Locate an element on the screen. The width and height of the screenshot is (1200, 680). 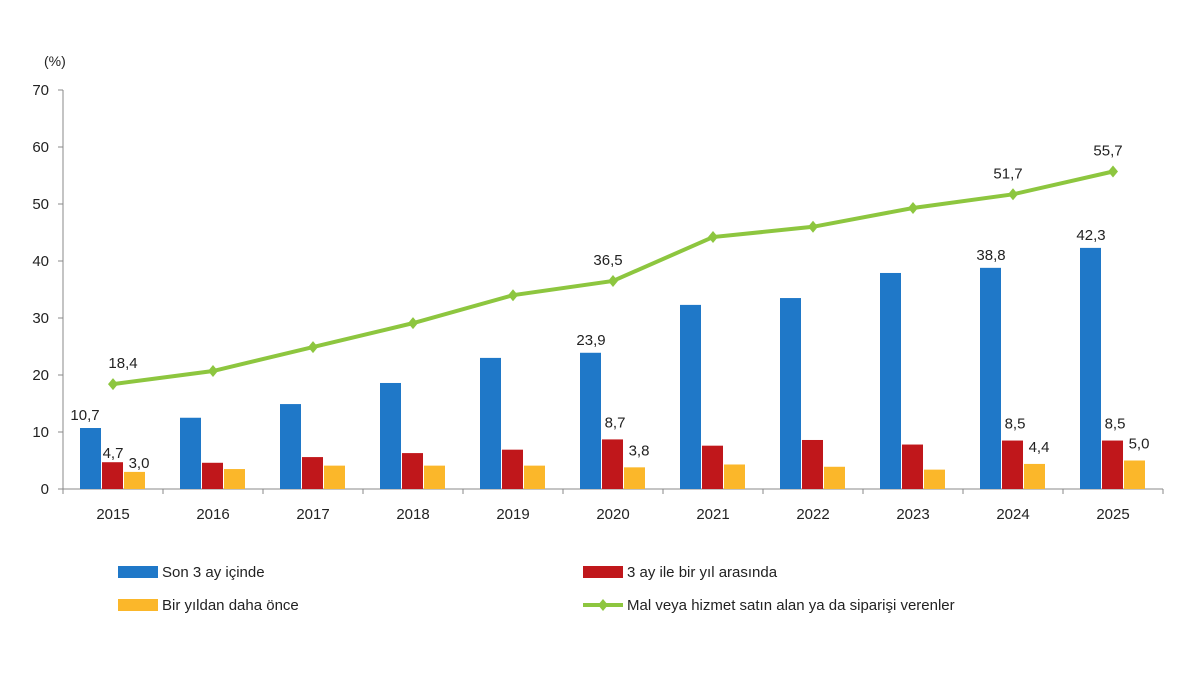
x-tick-label: 2015 is located at coordinates (112, 514).